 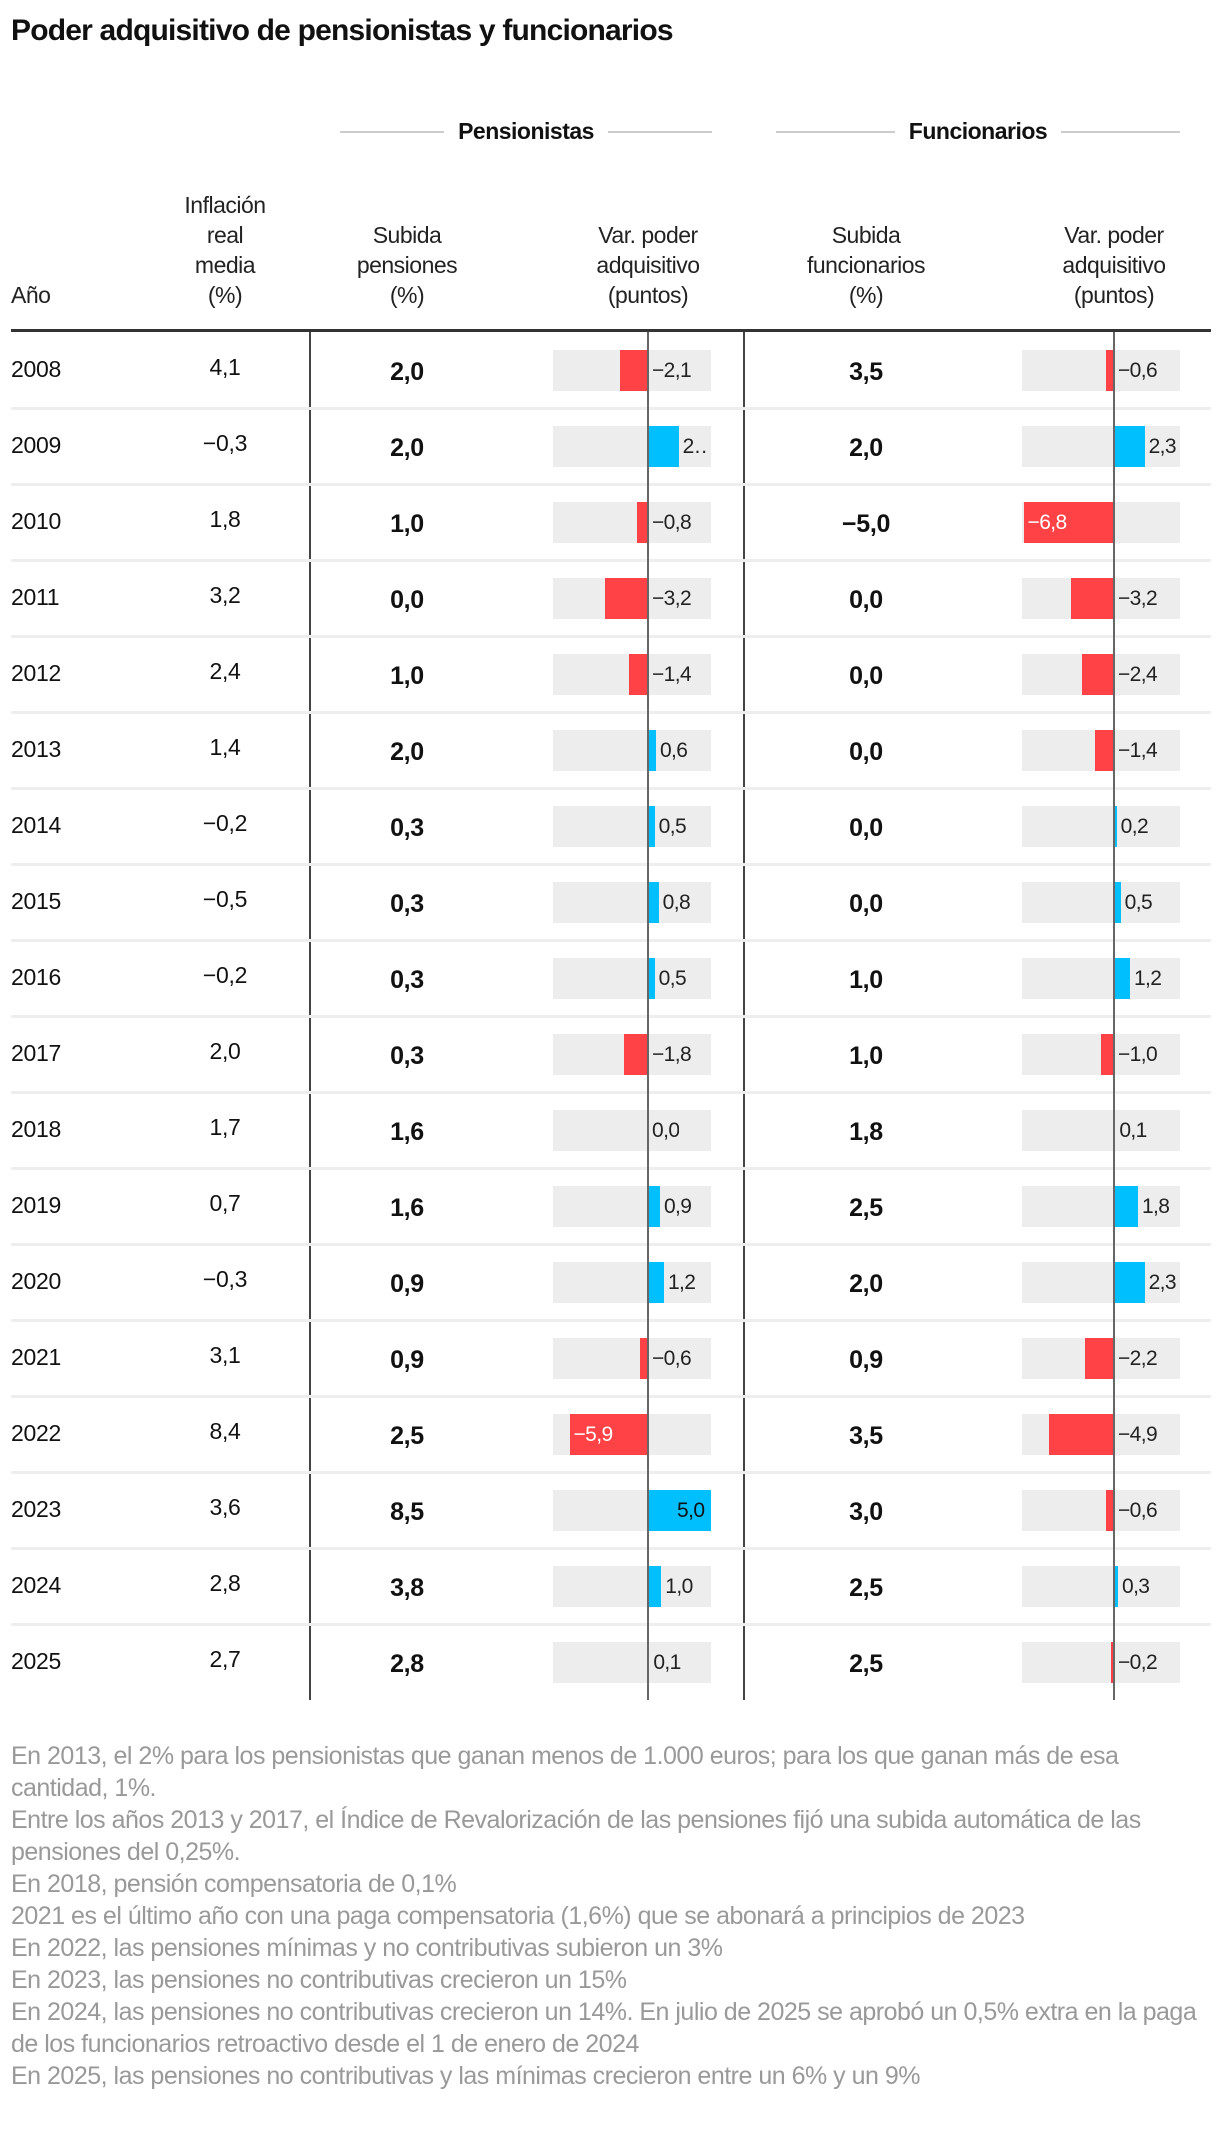 What do you see at coordinates (225, 295) in the screenshot?
I see `header-inflation: (%)` at bounding box center [225, 295].